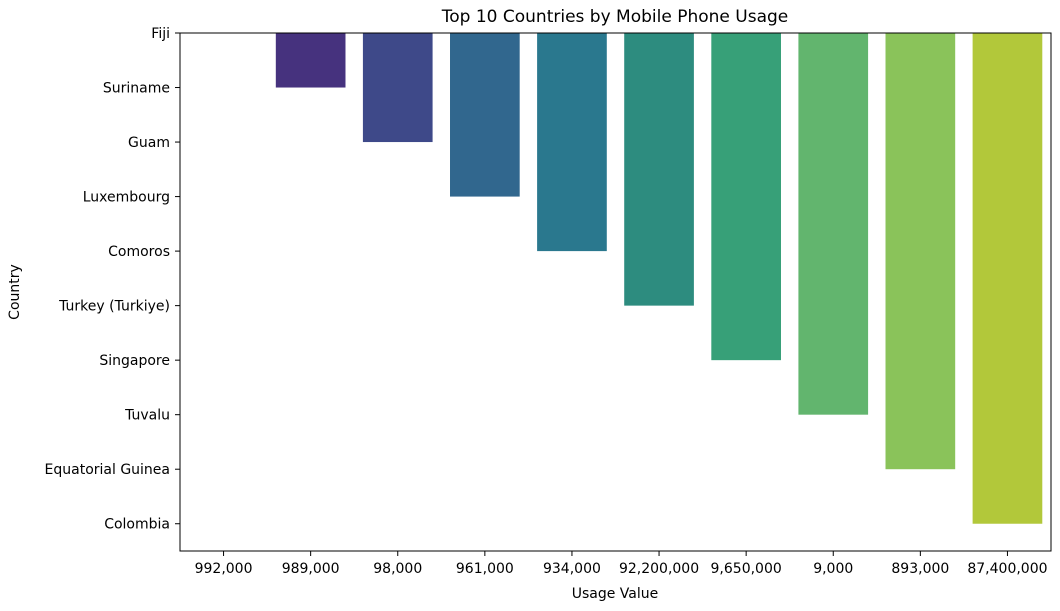 The width and height of the screenshot is (1060, 611). What do you see at coordinates (224, 569) in the screenshot?
I see `x-tick-label: 992,000` at bounding box center [224, 569].